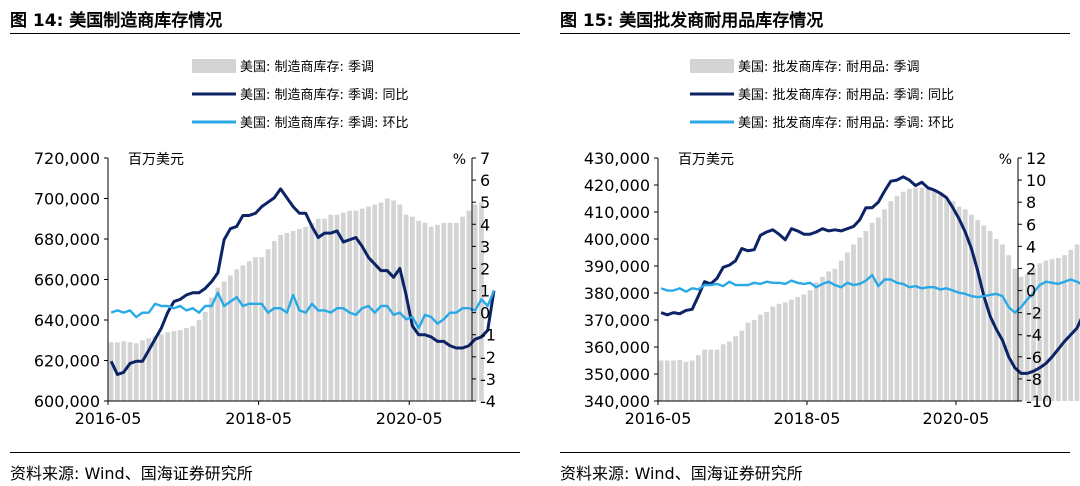  What do you see at coordinates (846, 123) in the screenshot?
I see `legend-label: 美国: 批发商库存: 耐用品: 季调: 环比` at bounding box center [846, 123].